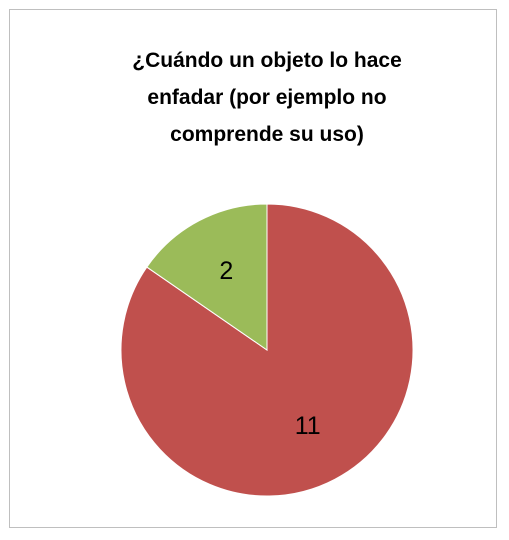 The width and height of the screenshot is (509, 540). What do you see at coordinates (308, 426) in the screenshot?
I see `data-label: 11` at bounding box center [308, 426].